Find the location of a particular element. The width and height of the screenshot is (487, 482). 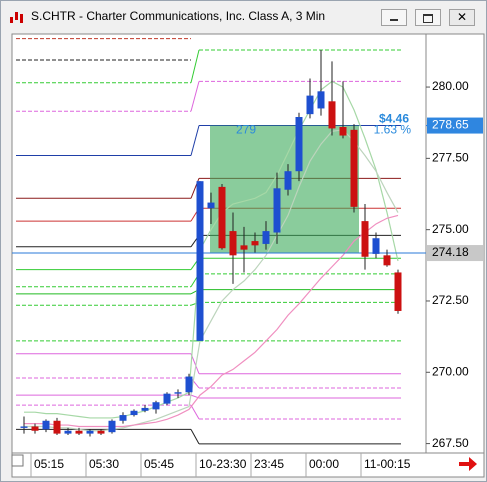

measure-percent: 1.63 % is located at coordinates (393, 130).